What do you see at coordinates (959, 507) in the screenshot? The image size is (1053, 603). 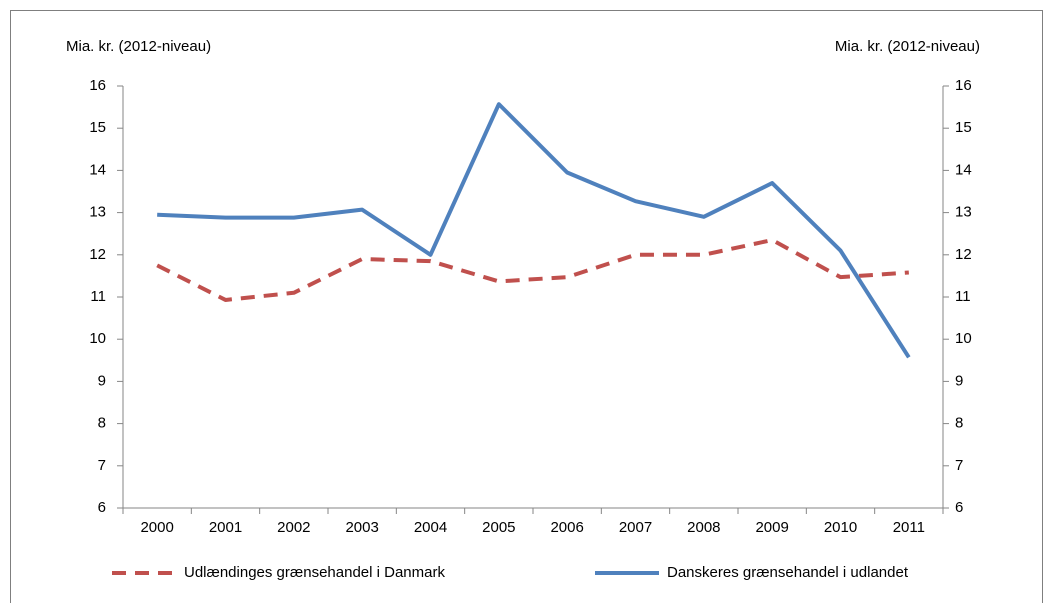 I see `y2-tick-label: 6` at bounding box center [959, 507].